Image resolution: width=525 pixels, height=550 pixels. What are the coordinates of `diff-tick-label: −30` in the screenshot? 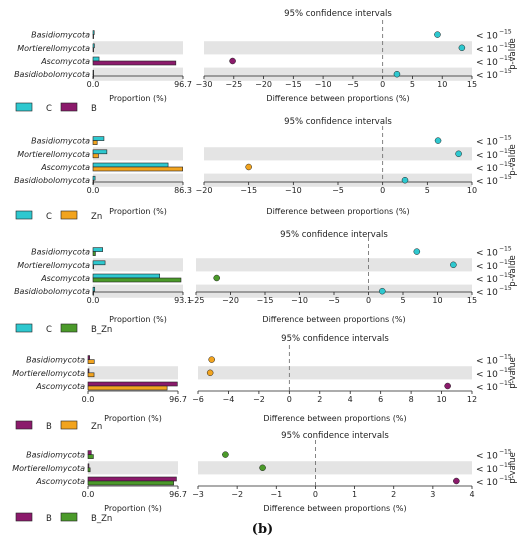 It's located at (204, 84).